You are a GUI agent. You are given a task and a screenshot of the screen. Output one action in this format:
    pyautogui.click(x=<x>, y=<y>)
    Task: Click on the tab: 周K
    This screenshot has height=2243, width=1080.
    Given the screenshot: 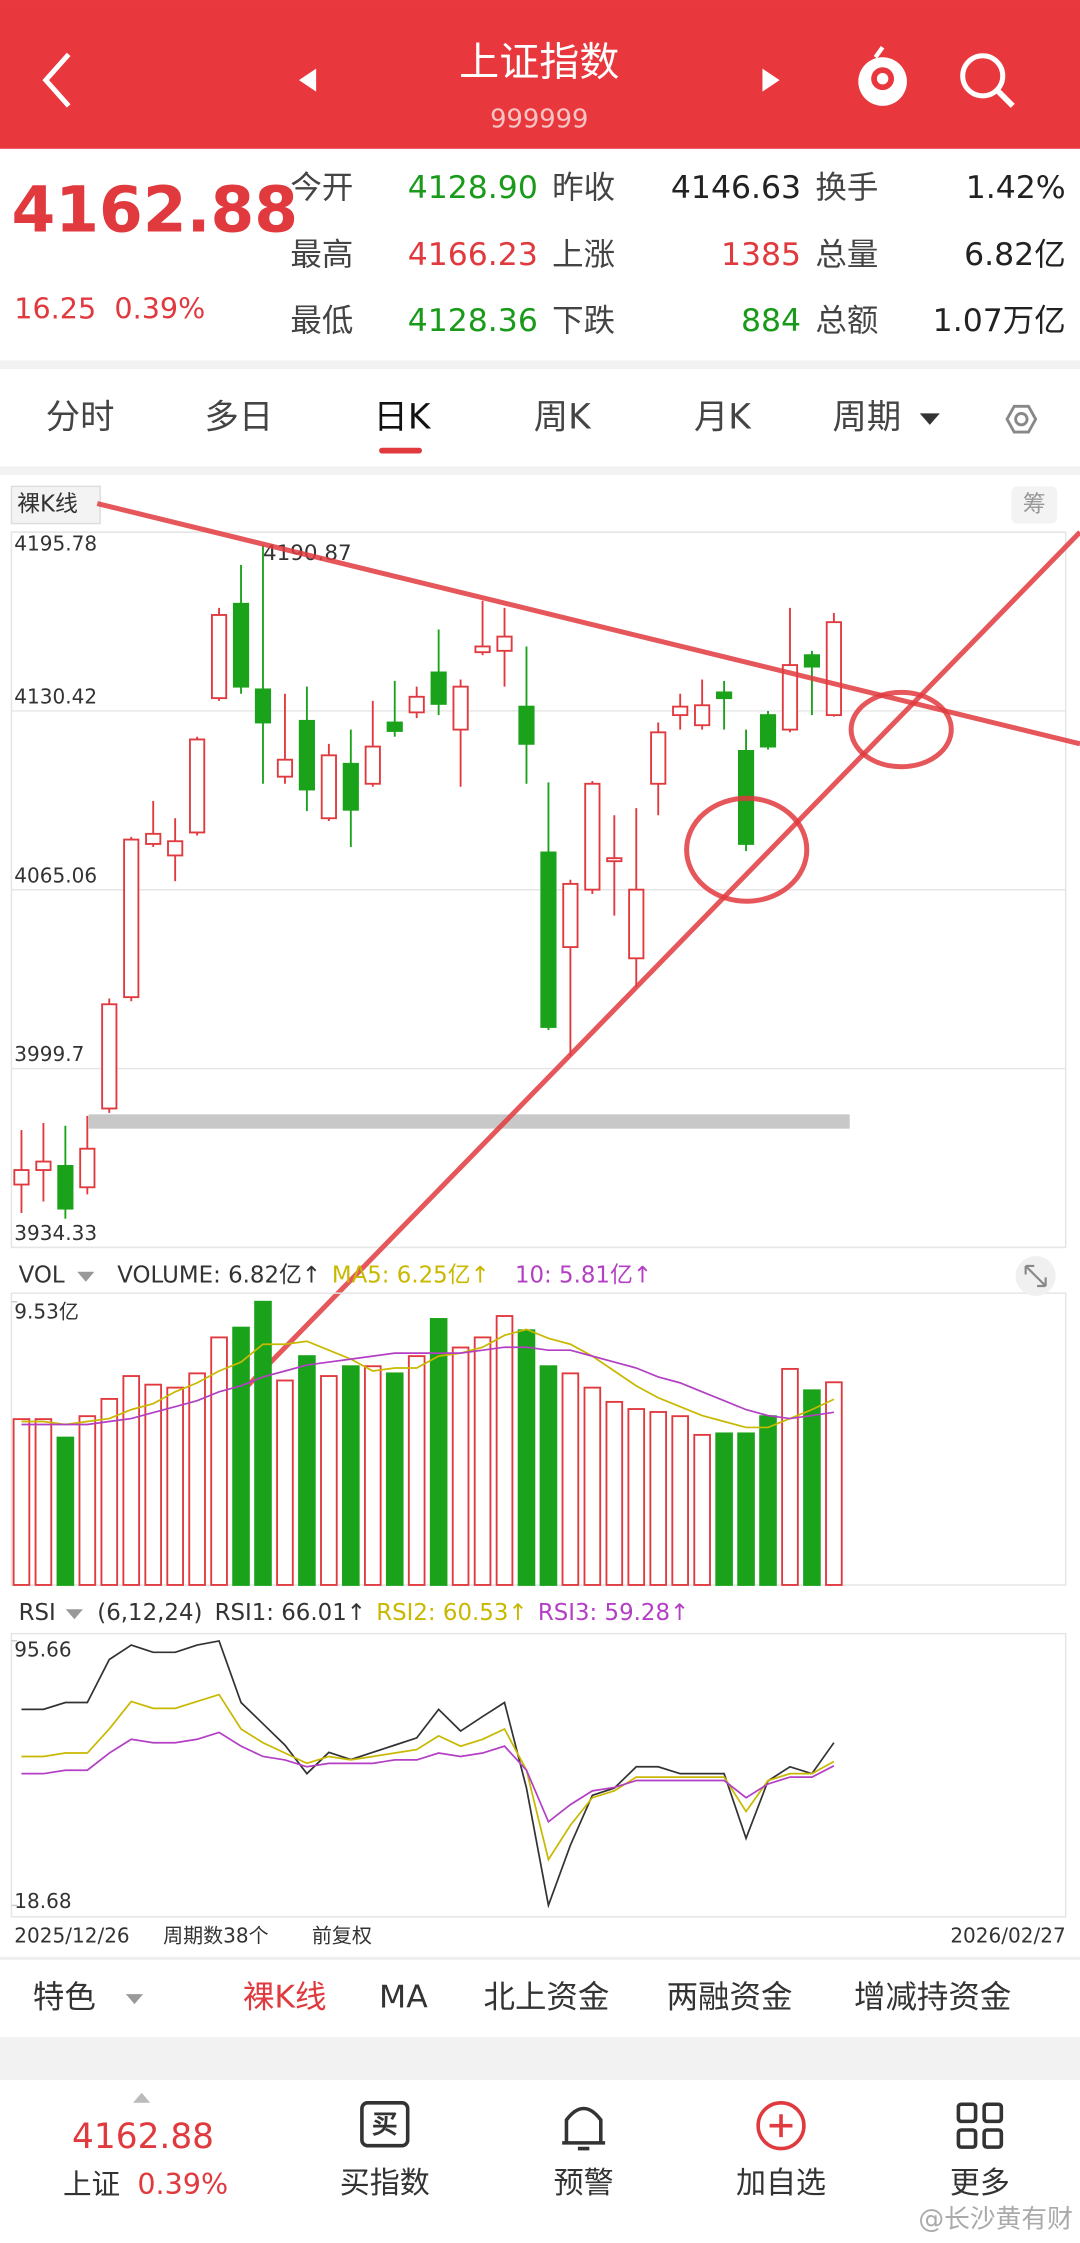 What is the action you would take?
    pyautogui.click(x=563, y=418)
    